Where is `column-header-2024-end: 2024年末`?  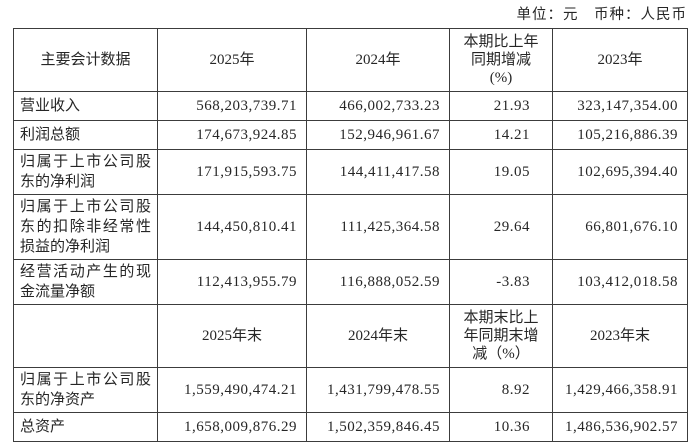 column-header-2024-end: 2024年末 is located at coordinates (378, 336).